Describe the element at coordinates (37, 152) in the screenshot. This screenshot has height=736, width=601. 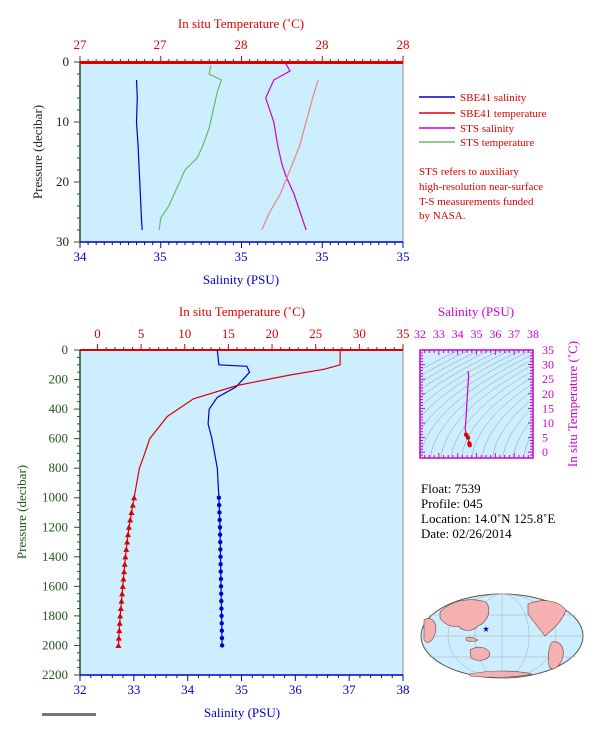
I see `top-ylabel: Pressure (decibar)` at that location.